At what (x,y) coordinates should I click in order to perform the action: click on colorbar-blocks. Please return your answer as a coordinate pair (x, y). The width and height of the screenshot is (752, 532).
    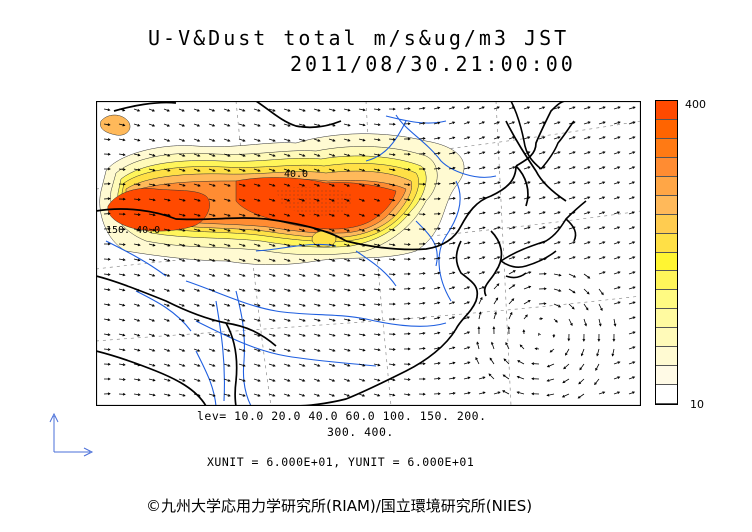
    Looking at the image, I should click on (666, 252).